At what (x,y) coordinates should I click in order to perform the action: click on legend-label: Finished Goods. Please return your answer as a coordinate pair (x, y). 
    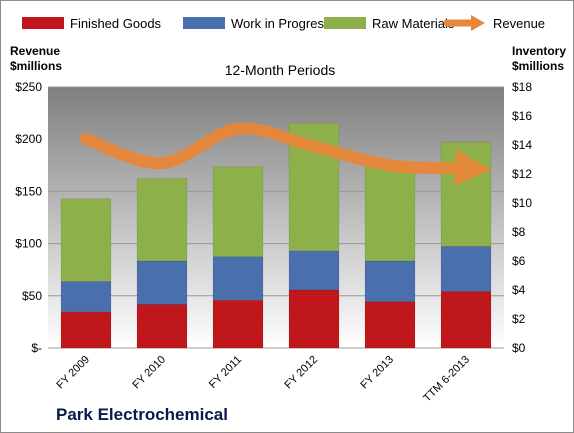
    Looking at the image, I should click on (116, 23).